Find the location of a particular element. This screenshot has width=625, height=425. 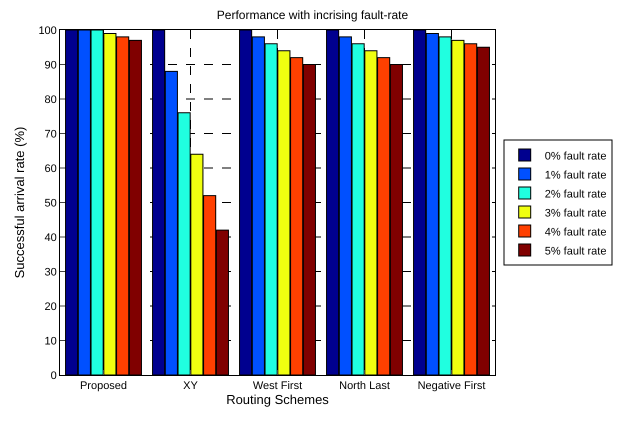

legend-label: 0% fault rate is located at coordinates (575, 156).